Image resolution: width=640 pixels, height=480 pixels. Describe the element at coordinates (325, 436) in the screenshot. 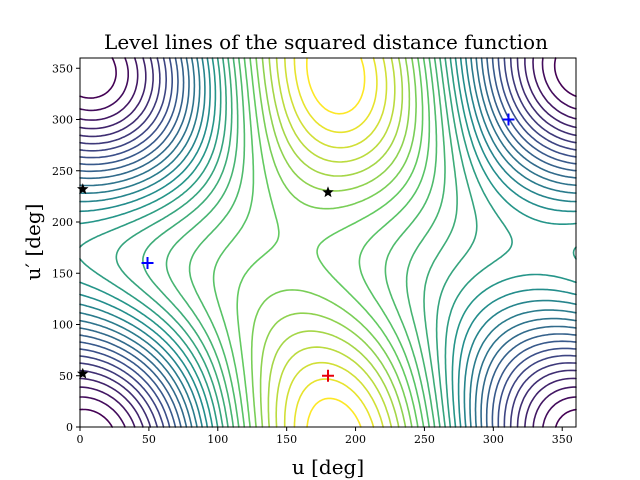

I see `x-axis-ticks: 0 50 100 150 200 250 300 350` at that location.